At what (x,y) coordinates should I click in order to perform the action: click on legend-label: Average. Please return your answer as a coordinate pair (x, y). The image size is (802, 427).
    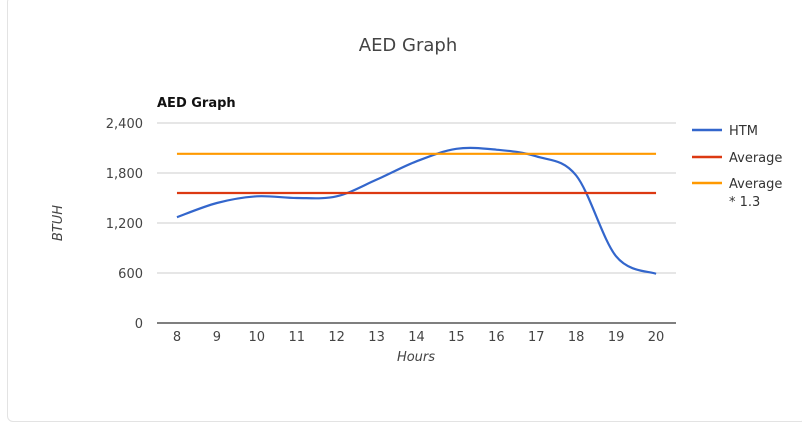
    Looking at the image, I should click on (755, 158).